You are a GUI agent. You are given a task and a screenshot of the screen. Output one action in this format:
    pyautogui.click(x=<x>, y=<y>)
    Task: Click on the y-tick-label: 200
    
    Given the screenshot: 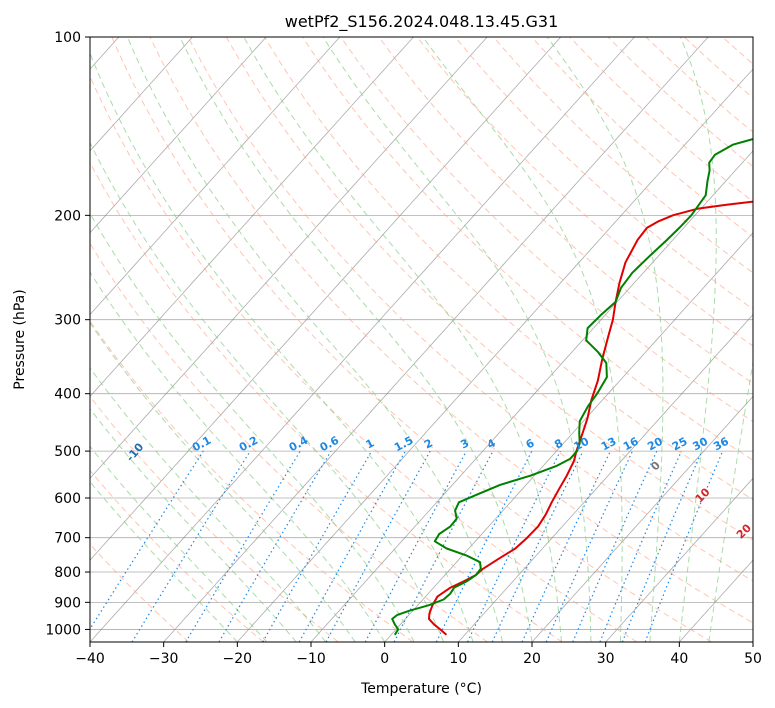 What is the action you would take?
    pyautogui.click(x=67, y=216)
    